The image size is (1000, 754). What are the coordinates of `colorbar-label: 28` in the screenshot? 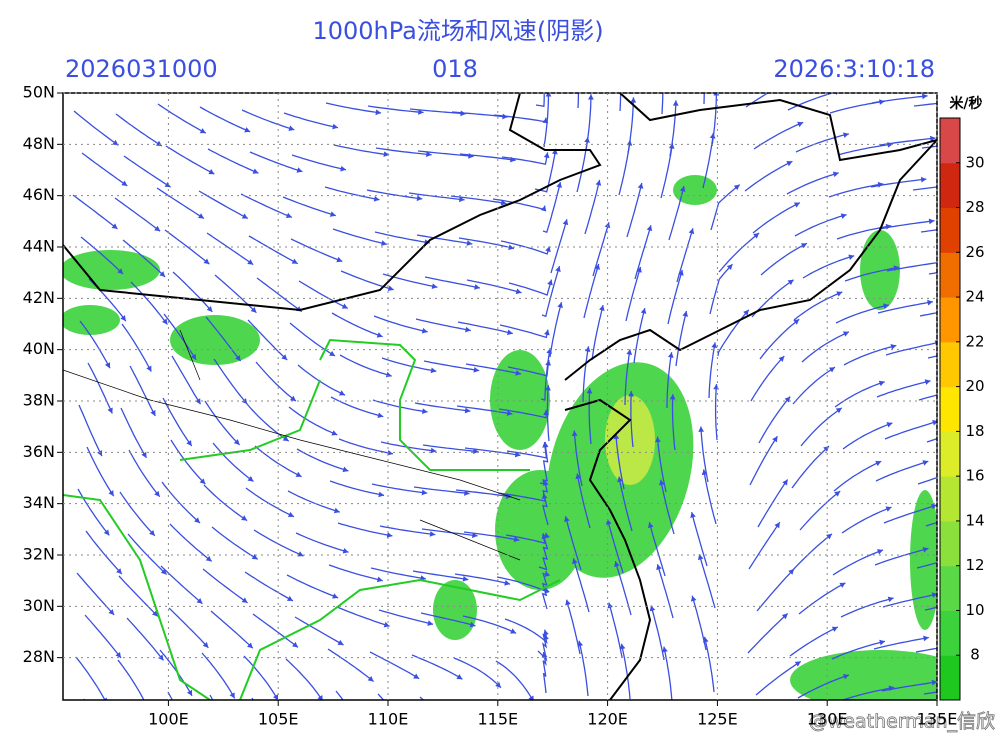 It's located at (974, 207).